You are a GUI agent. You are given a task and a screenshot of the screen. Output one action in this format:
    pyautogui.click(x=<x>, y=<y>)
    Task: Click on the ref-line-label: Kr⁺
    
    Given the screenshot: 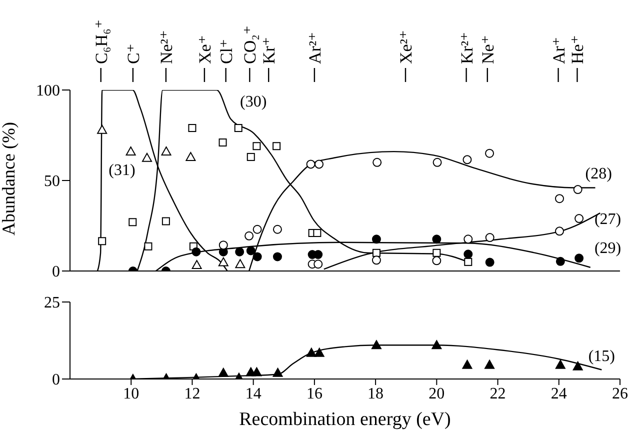 What is the action you would take?
    pyautogui.click(x=269, y=50)
    